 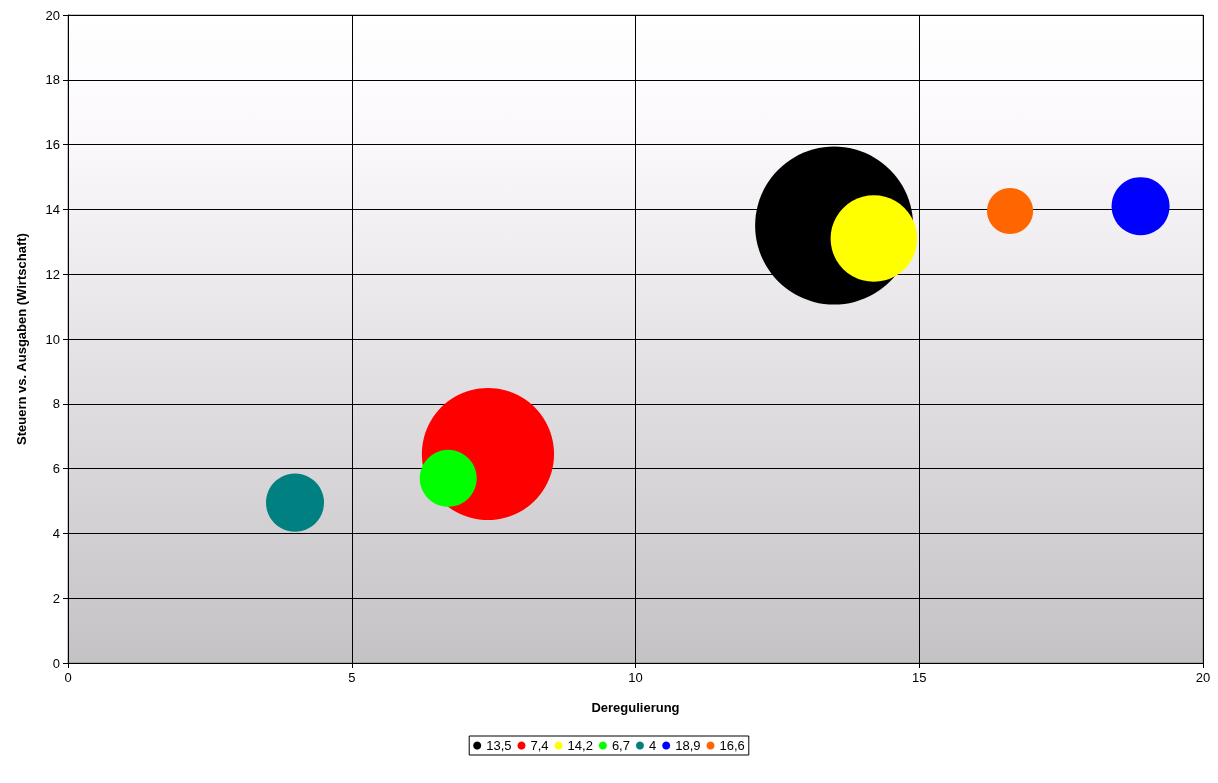 I want to click on y-tick-label: 16, so click(x=52, y=145).